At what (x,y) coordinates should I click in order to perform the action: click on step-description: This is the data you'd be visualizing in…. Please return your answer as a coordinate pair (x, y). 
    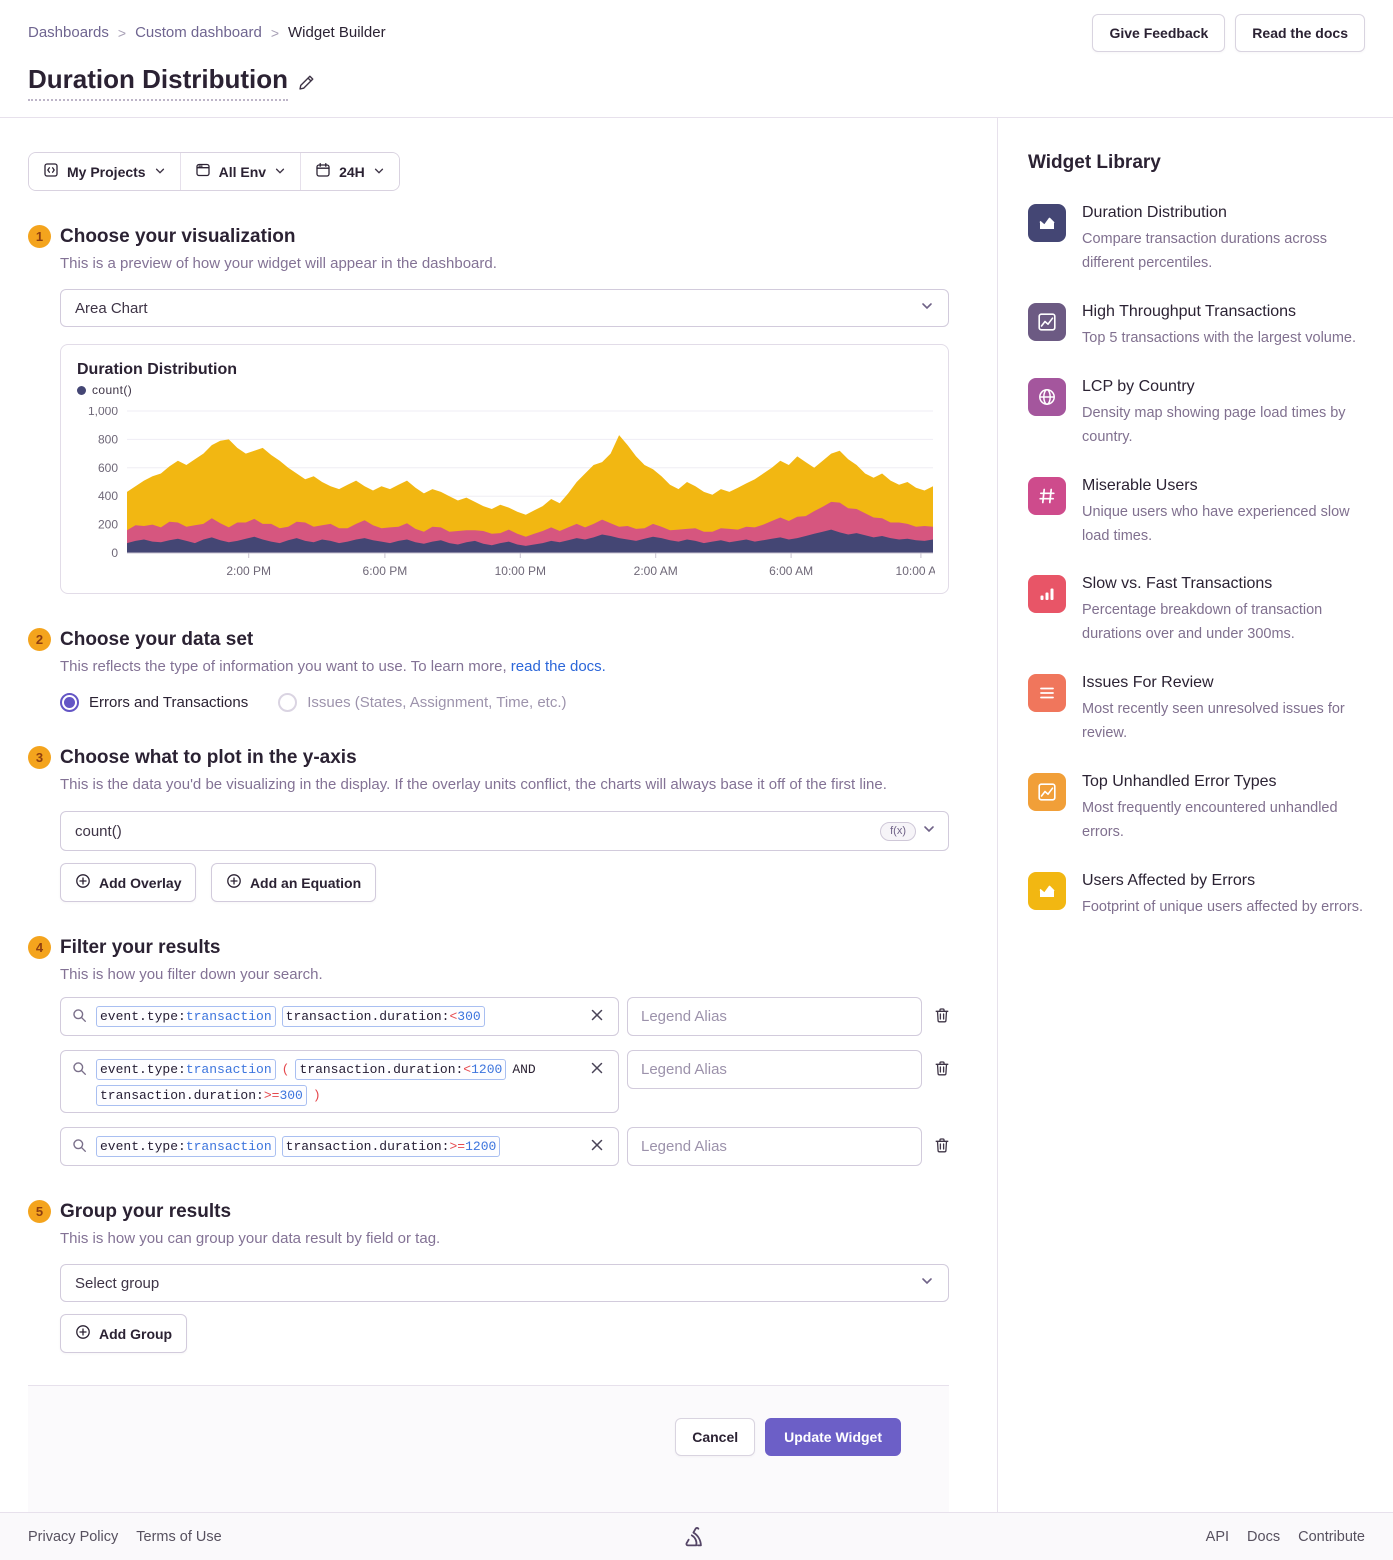
    Looking at the image, I should click on (473, 784).